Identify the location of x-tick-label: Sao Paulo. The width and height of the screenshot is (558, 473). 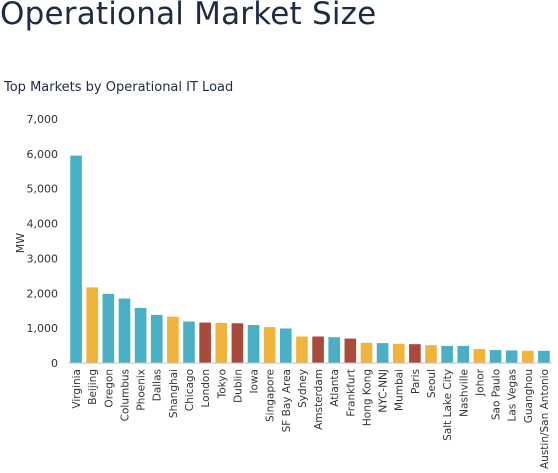
(497, 394).